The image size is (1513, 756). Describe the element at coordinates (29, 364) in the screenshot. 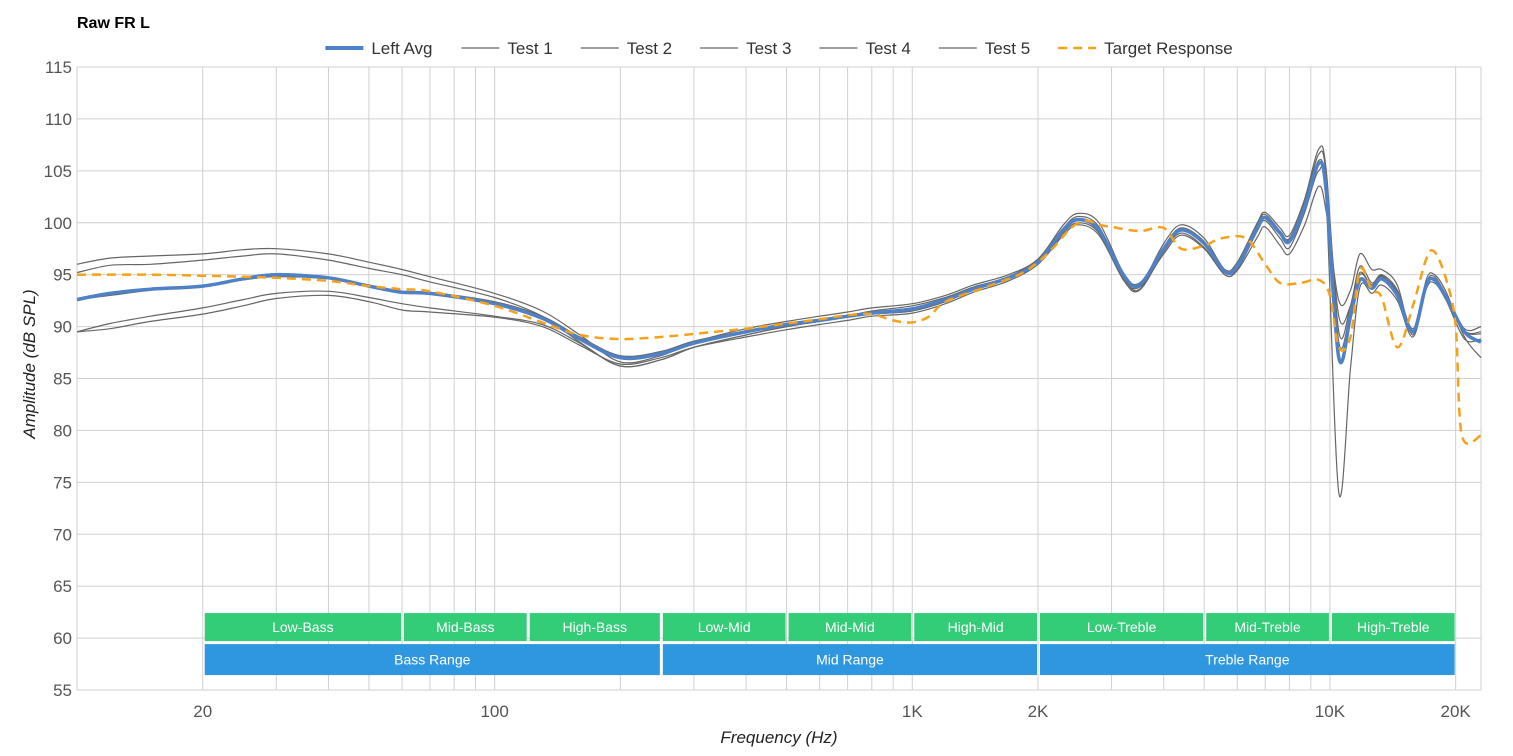

I see `y-axis-label: Amplitude (dB SPL)` at that location.